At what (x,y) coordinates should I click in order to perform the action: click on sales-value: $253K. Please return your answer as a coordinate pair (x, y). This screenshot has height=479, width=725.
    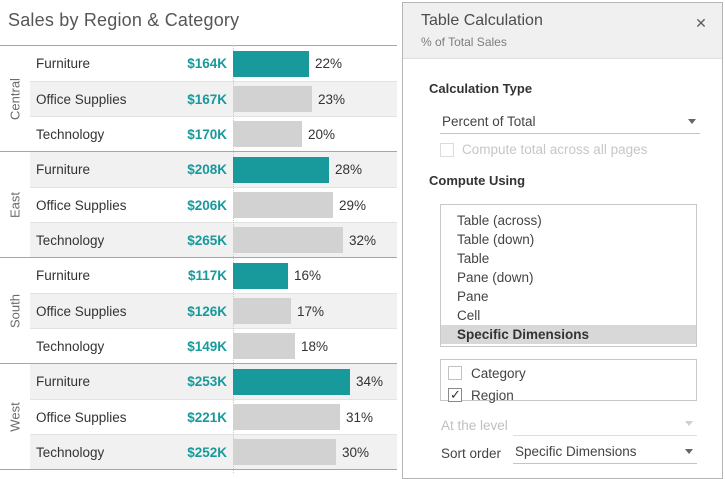
    Looking at the image, I should click on (207, 381).